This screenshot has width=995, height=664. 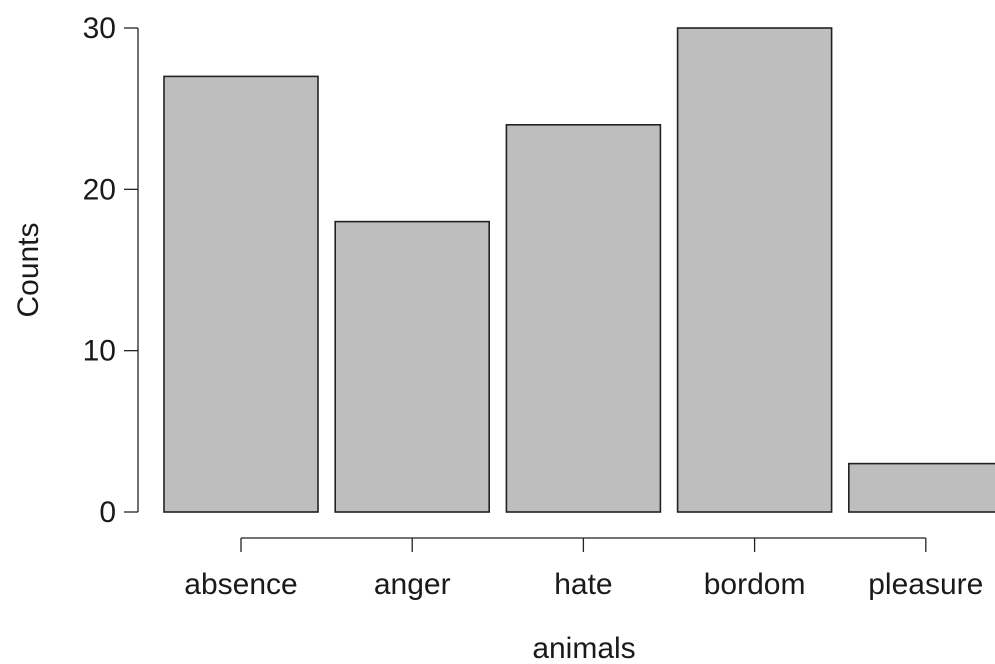 What do you see at coordinates (921, 487) in the screenshot?
I see `bar-pleasure` at bounding box center [921, 487].